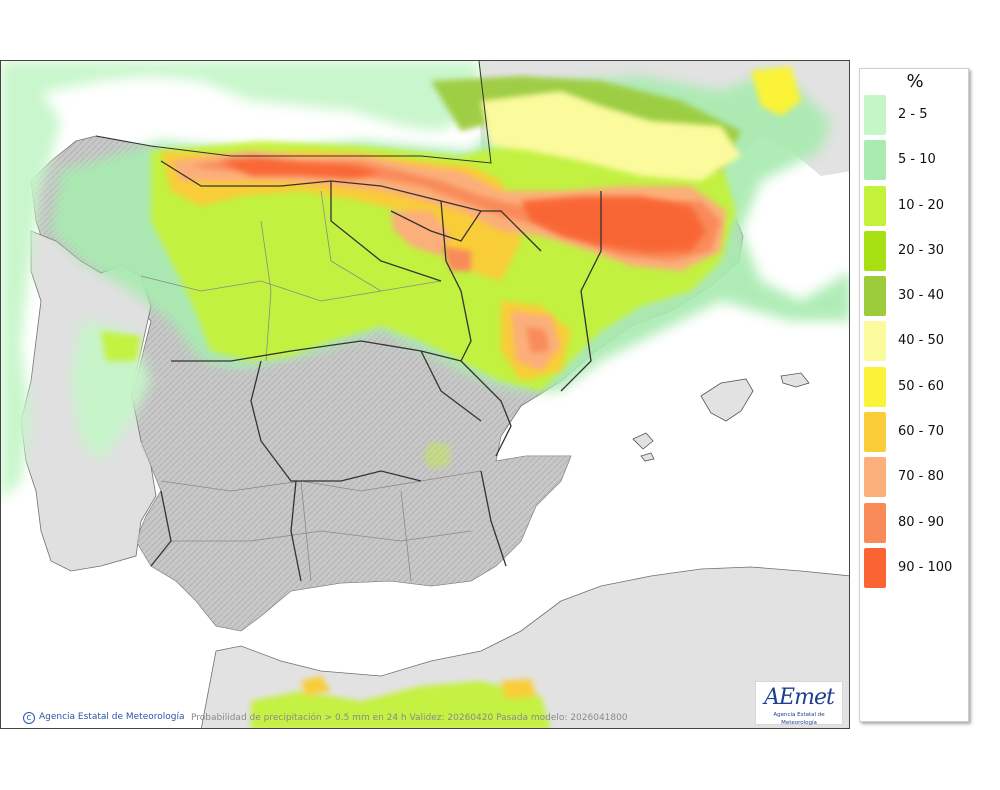 The image size is (1000, 790). I want to click on ibiza, so click(643, 441).